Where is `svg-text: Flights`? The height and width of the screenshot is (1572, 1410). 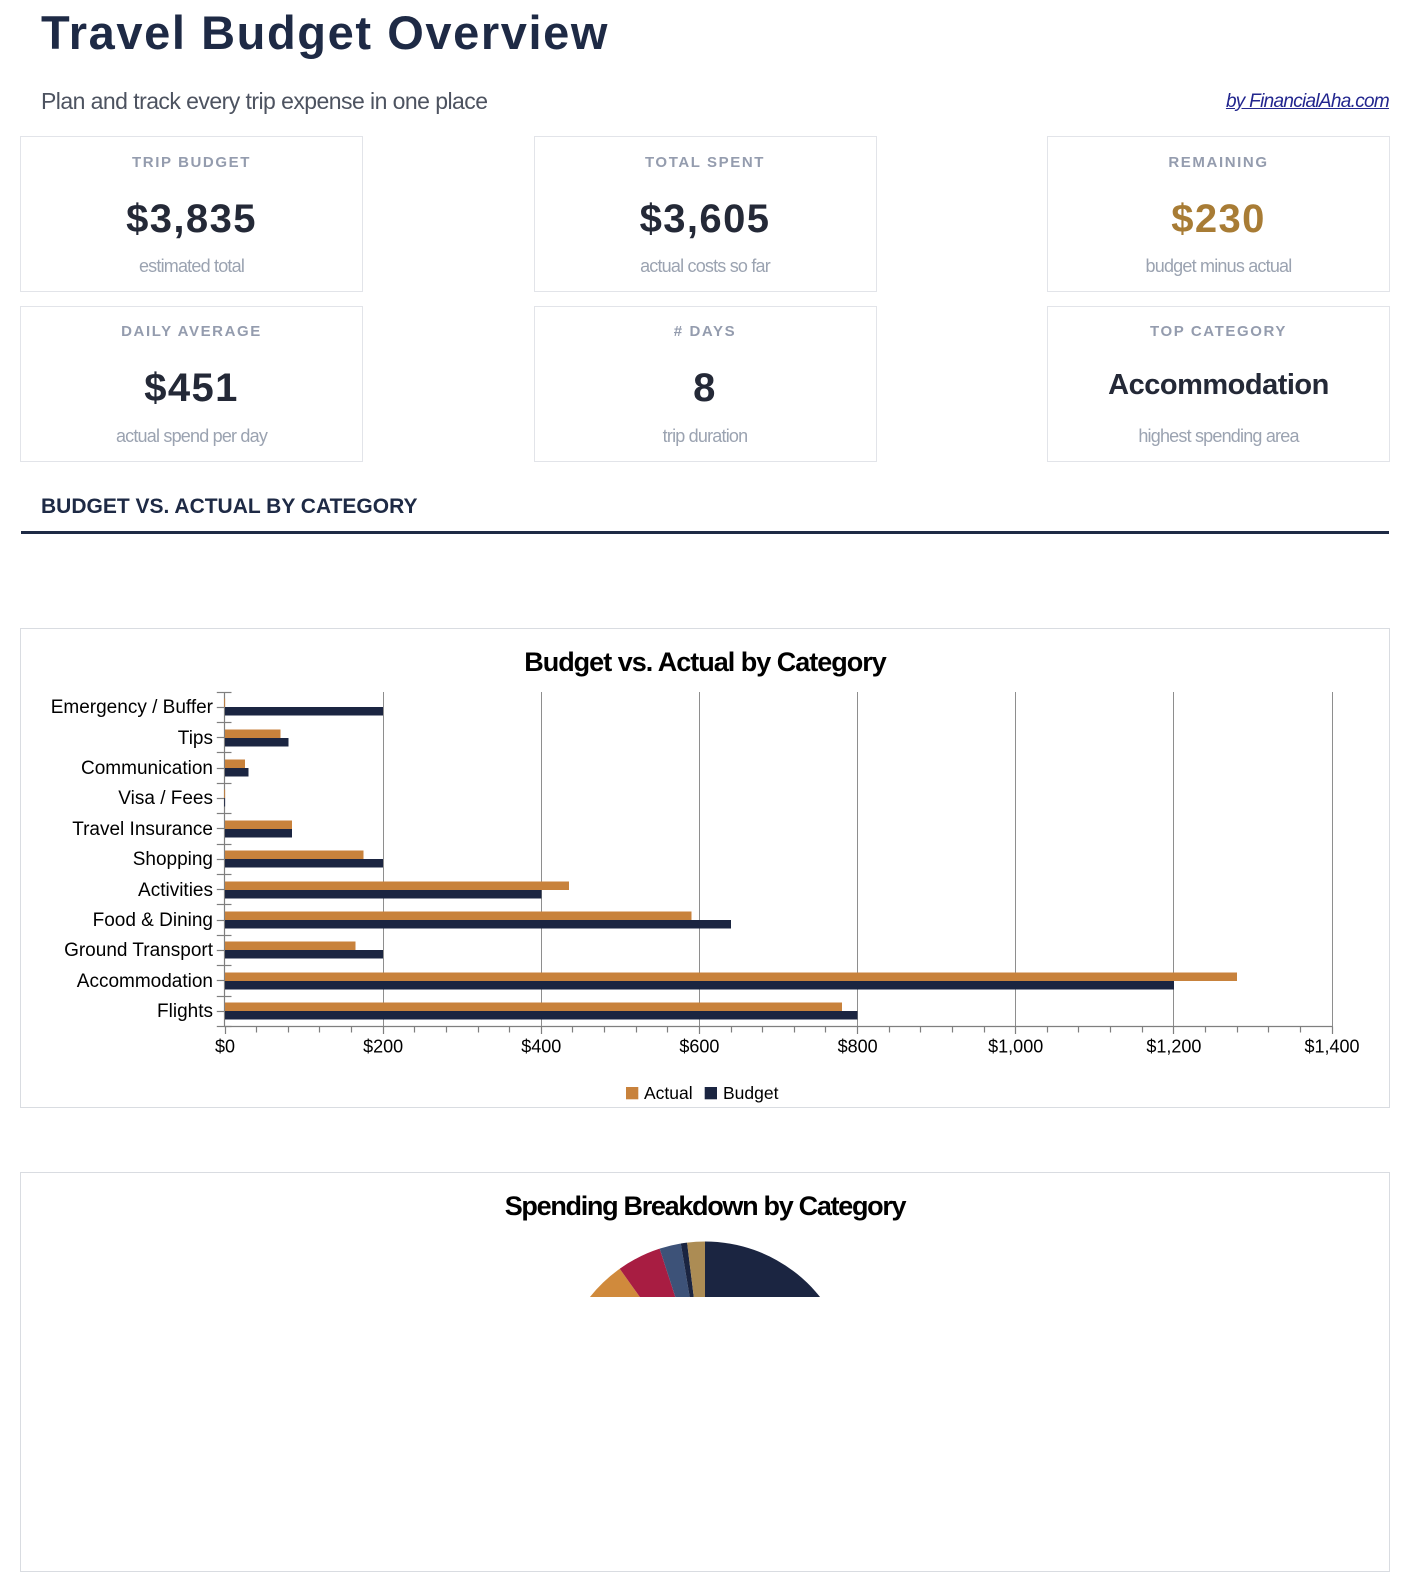 svg-text: Flights is located at coordinates (185, 1011).